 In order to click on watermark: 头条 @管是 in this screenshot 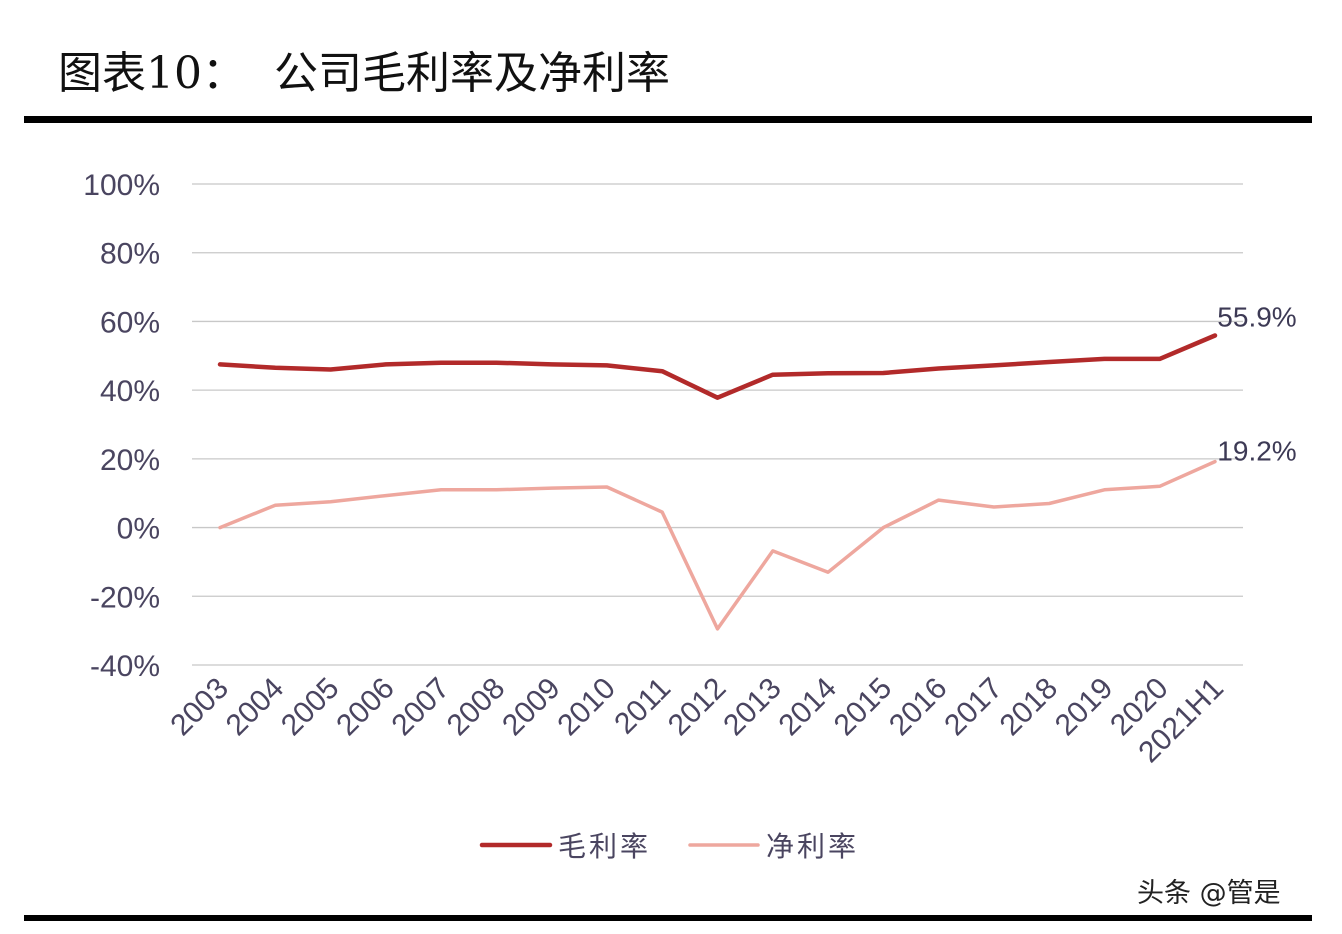, I will do `click(1209, 893)`.